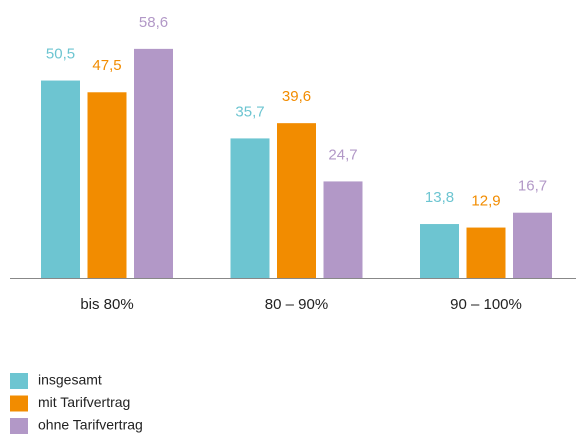  Describe the element at coordinates (153, 22) in the screenshot. I see `value-label: 58,6` at that location.